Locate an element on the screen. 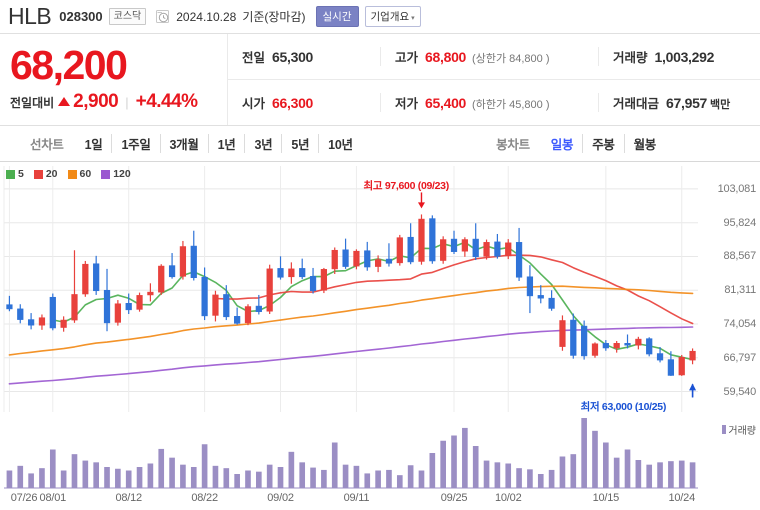 Image resolution: width=760 pixels, height=510 pixels. stat-low: 저가 65,400 (하한가 45,800 ) is located at coordinates (489, 102).